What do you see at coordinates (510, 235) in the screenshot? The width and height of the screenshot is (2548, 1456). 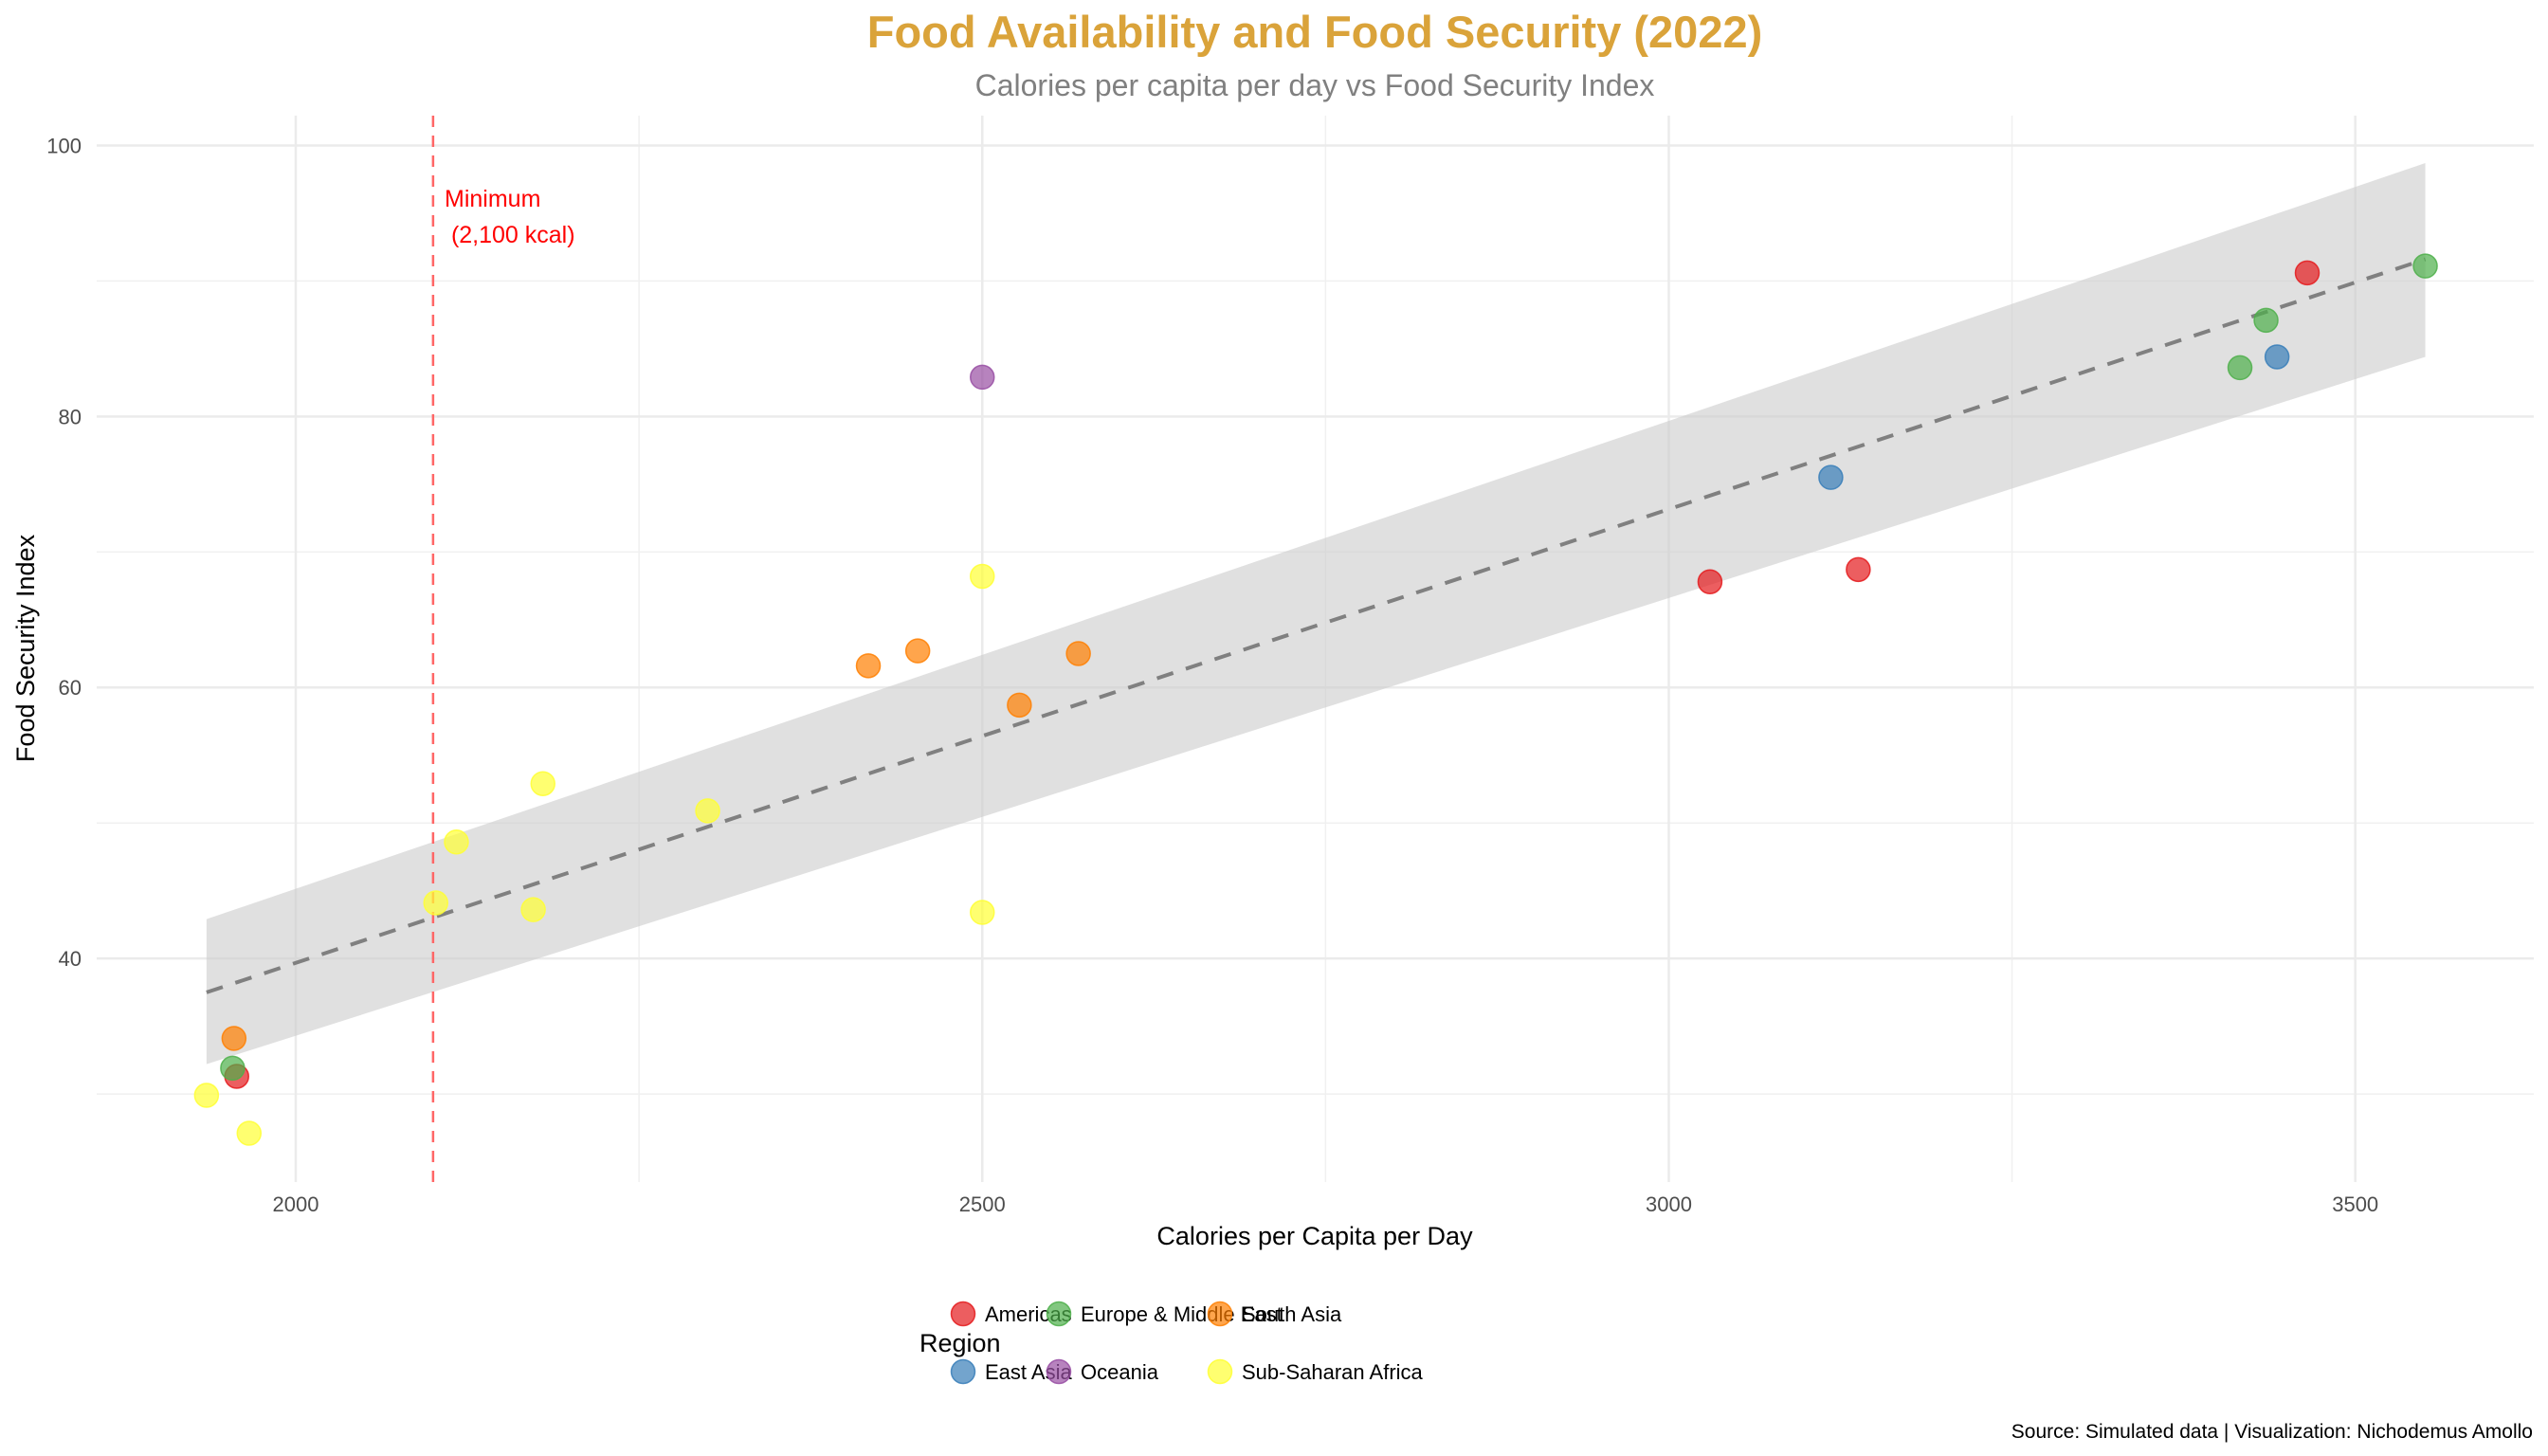 I see `reference-annotation-line2: (2,100 kcal)` at bounding box center [510, 235].